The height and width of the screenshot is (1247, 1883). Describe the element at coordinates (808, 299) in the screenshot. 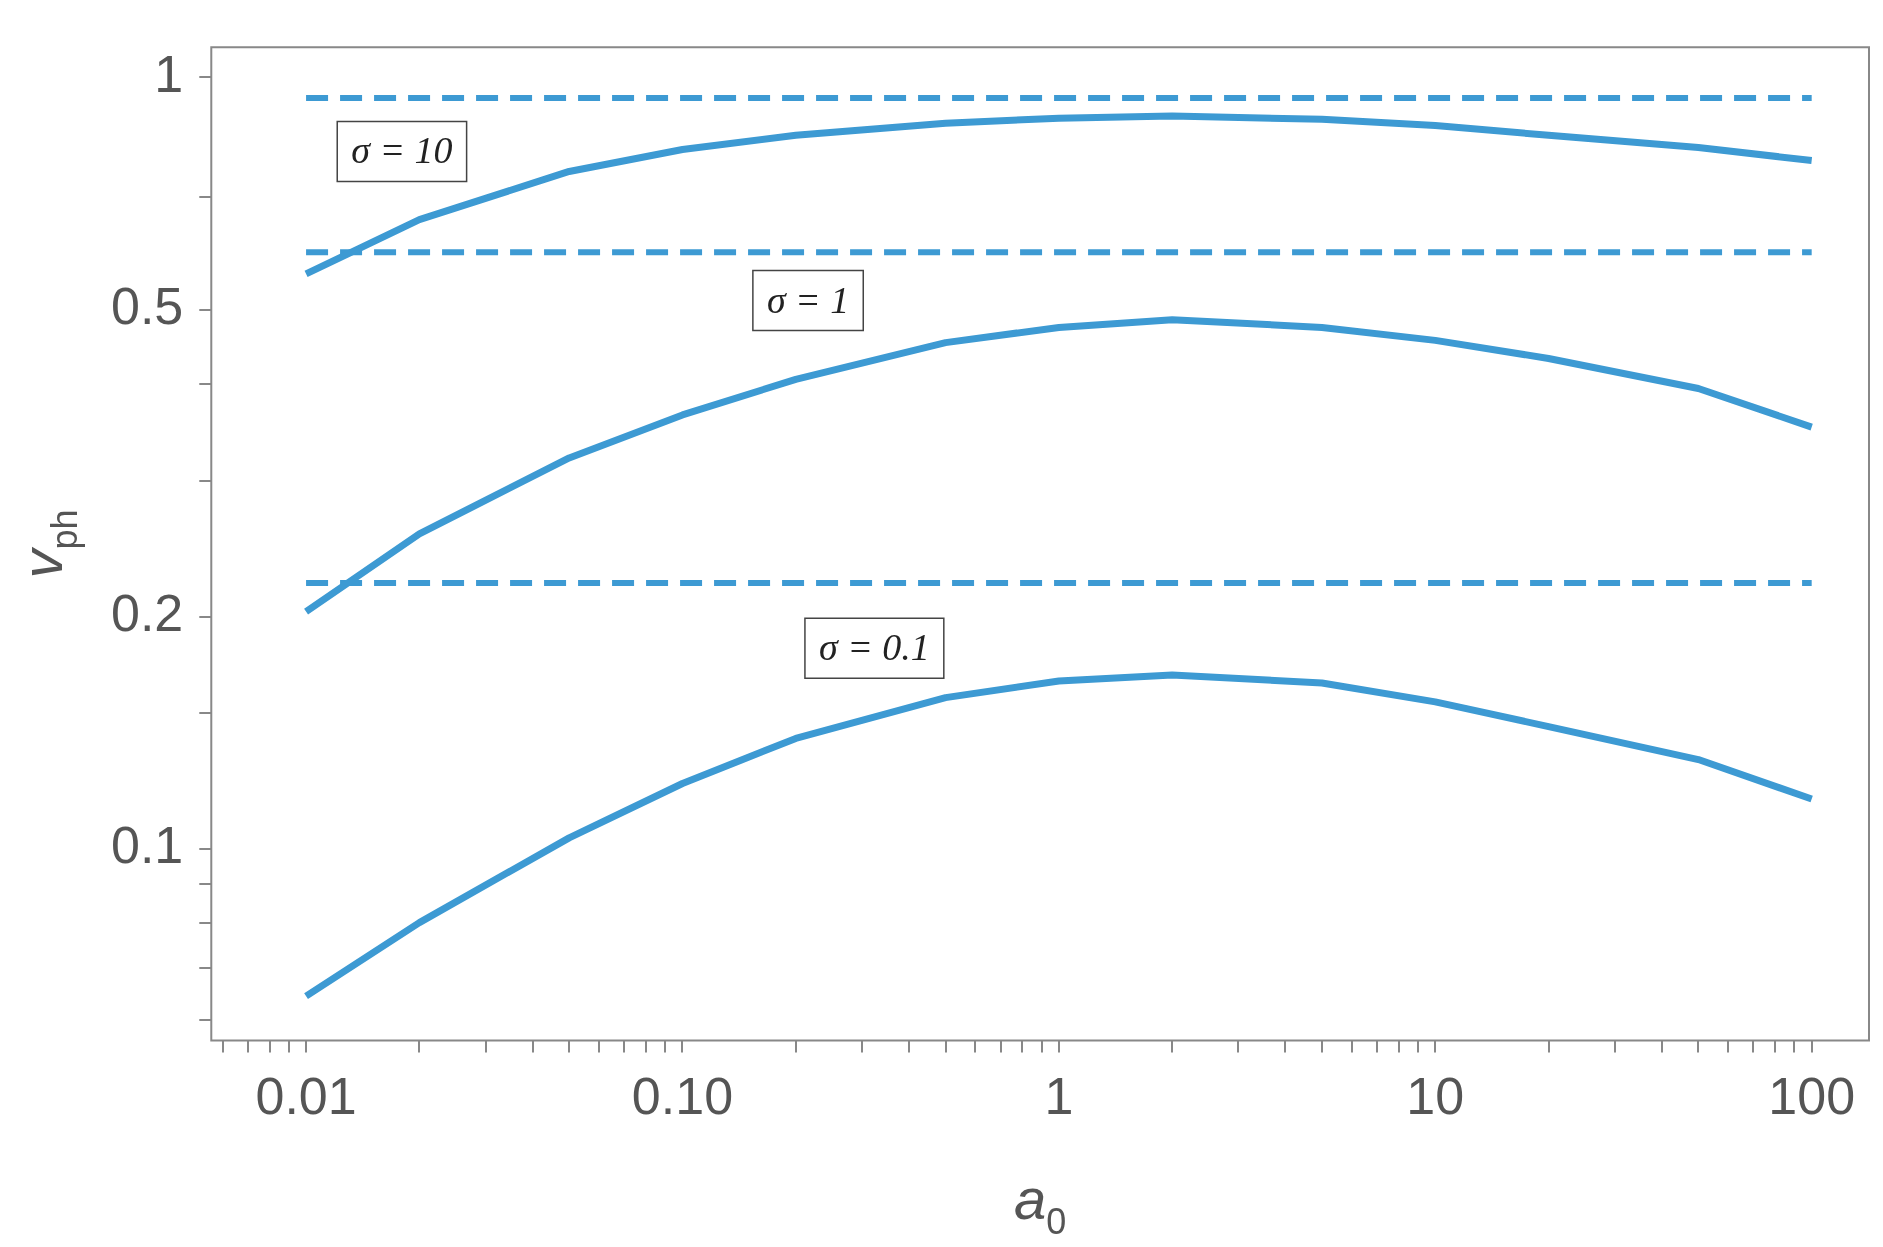

I see `annotation: σ = 1` at that location.